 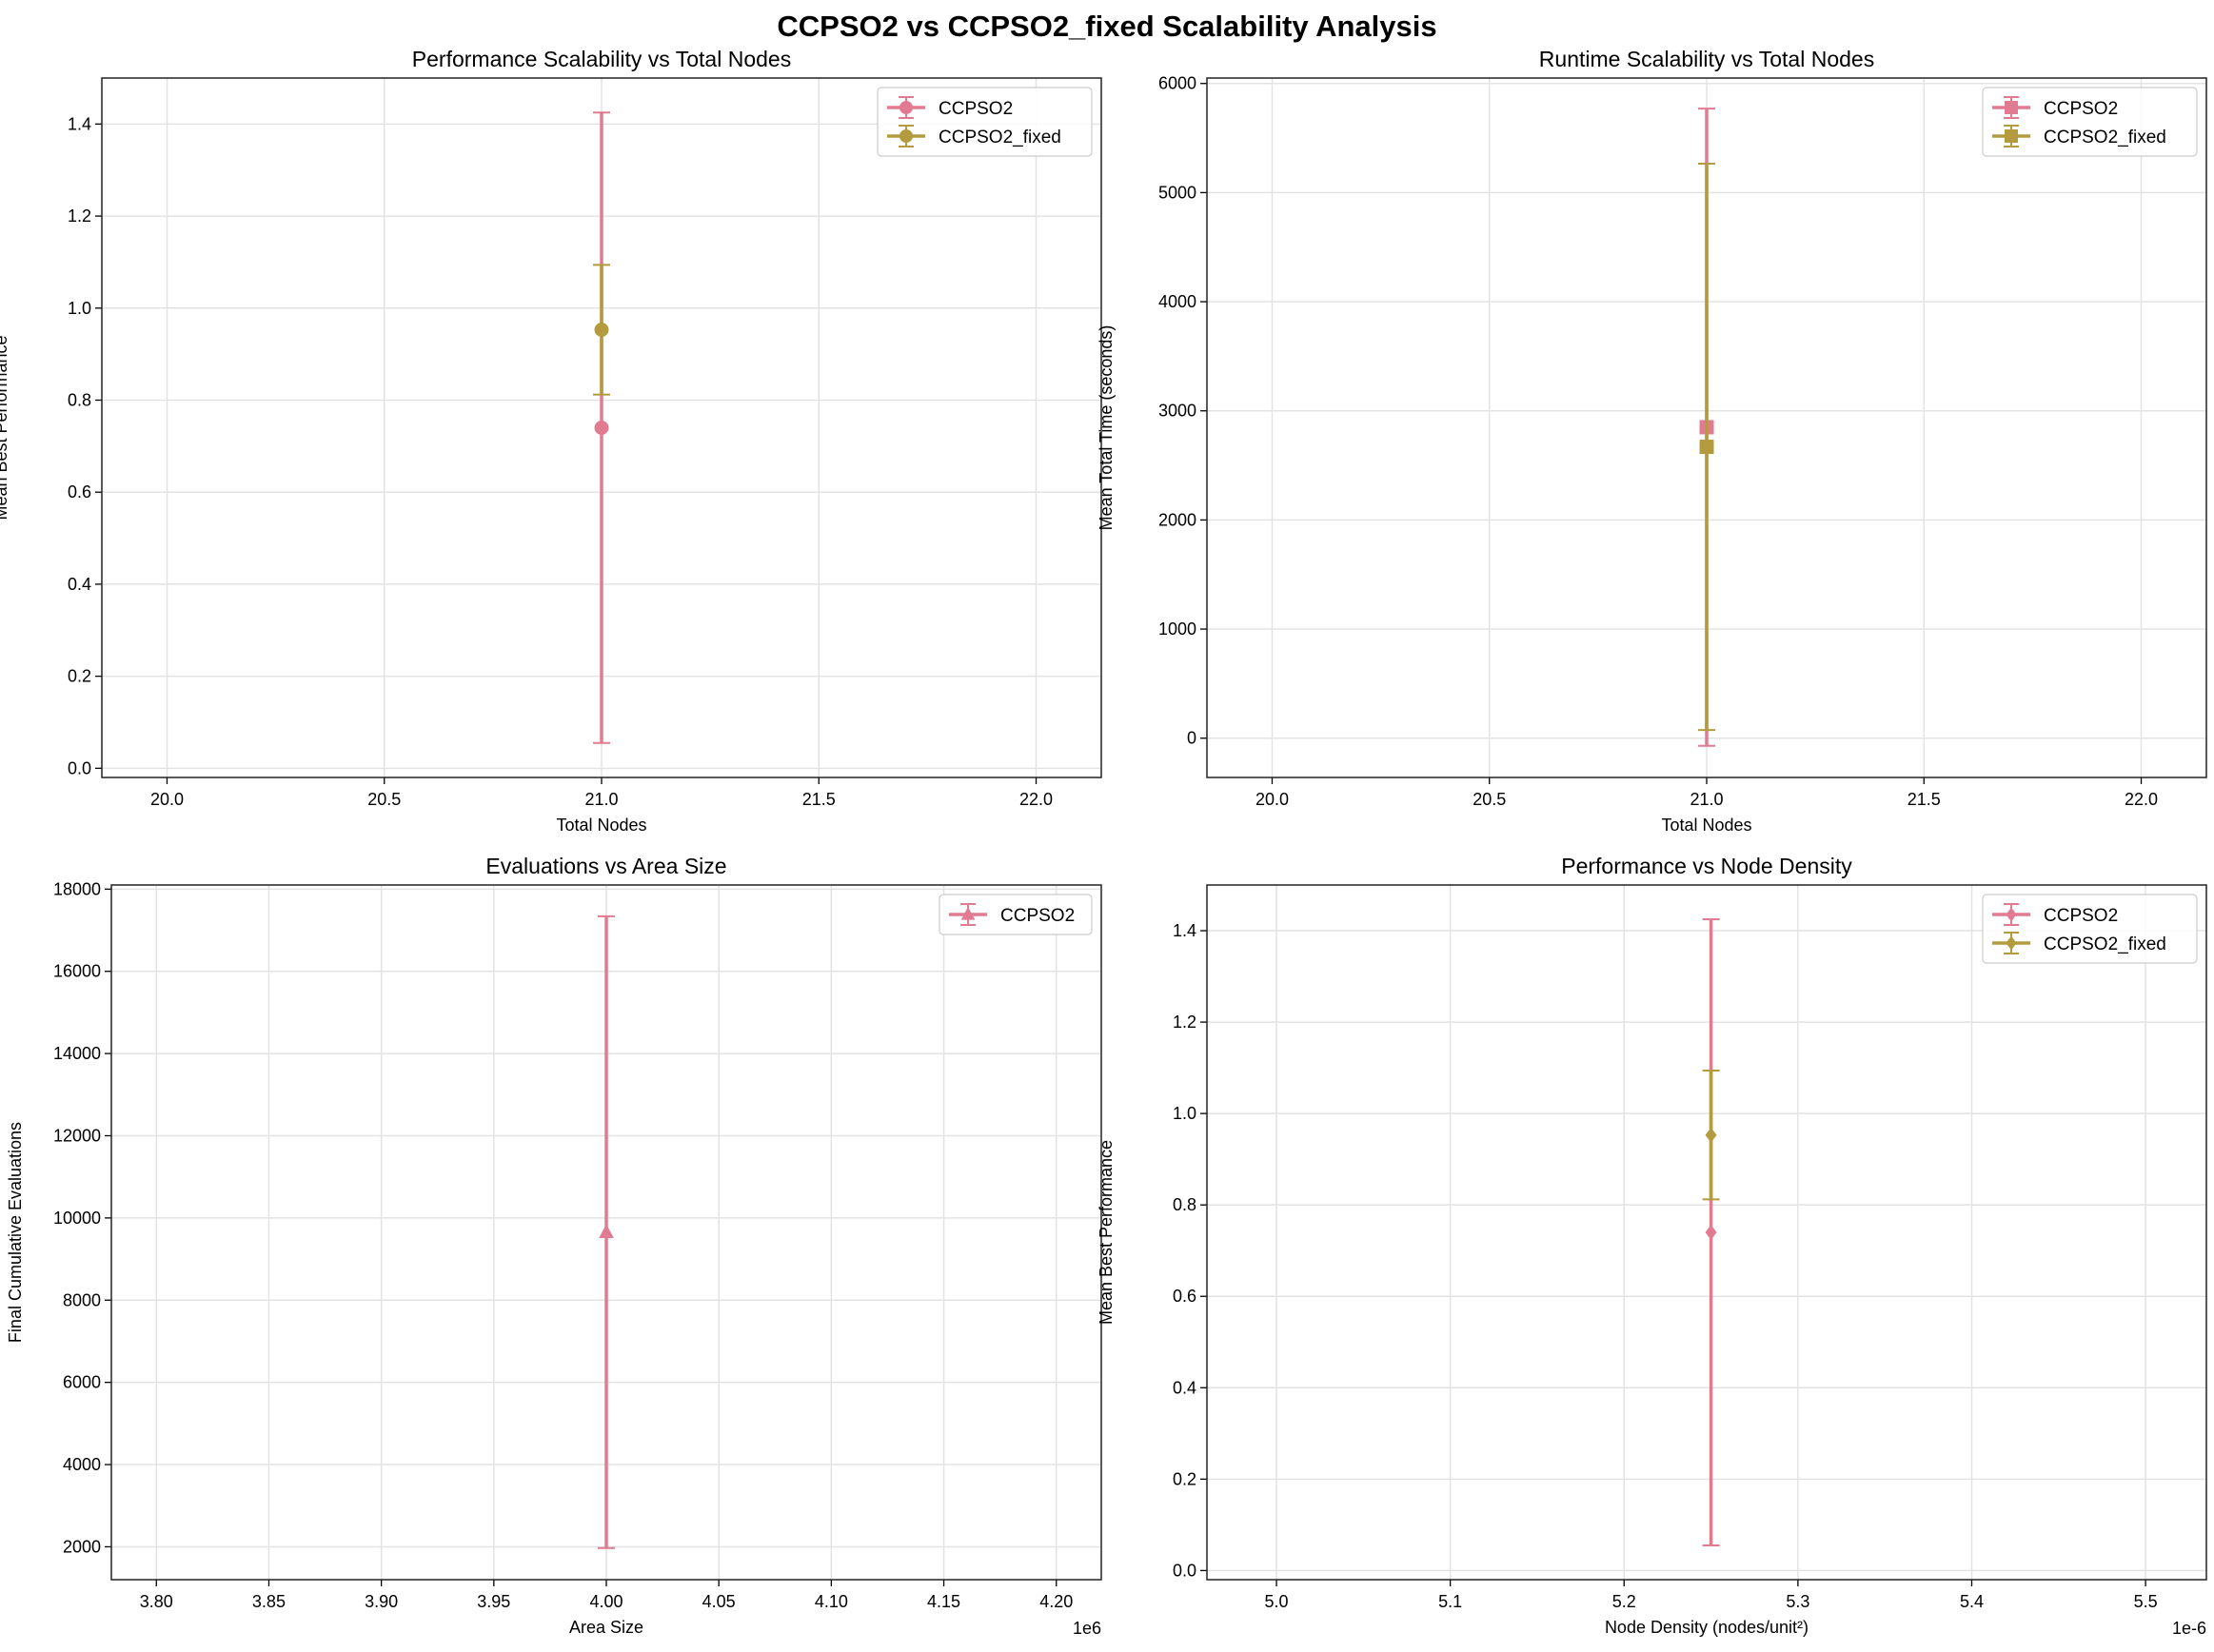 I want to click on y-tick-label: 18000, so click(x=77, y=889).